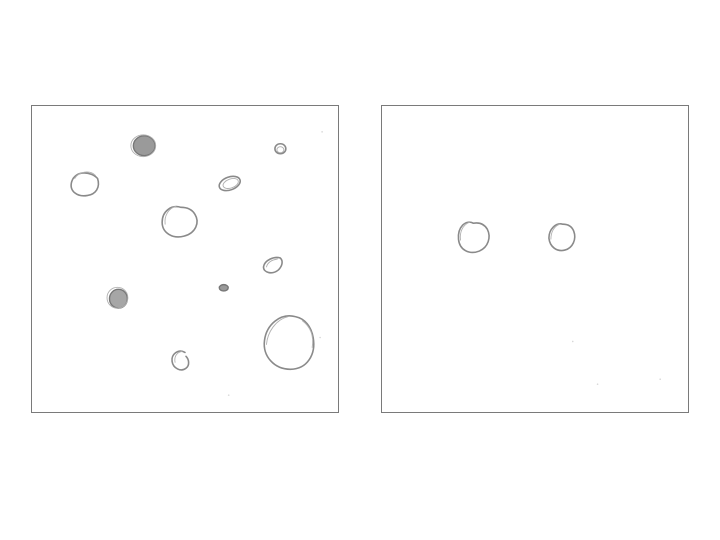 This screenshot has height=540, width=720. What do you see at coordinates (559, 303) in the screenshot?
I see `right-sketch-canvas` at bounding box center [559, 303].